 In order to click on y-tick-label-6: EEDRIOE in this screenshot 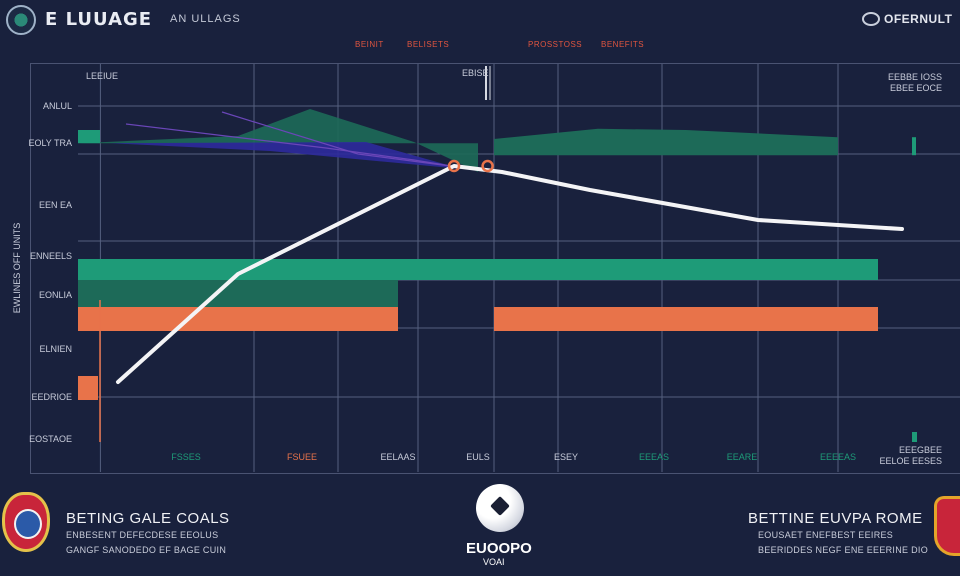, I will do `click(51, 397)`.